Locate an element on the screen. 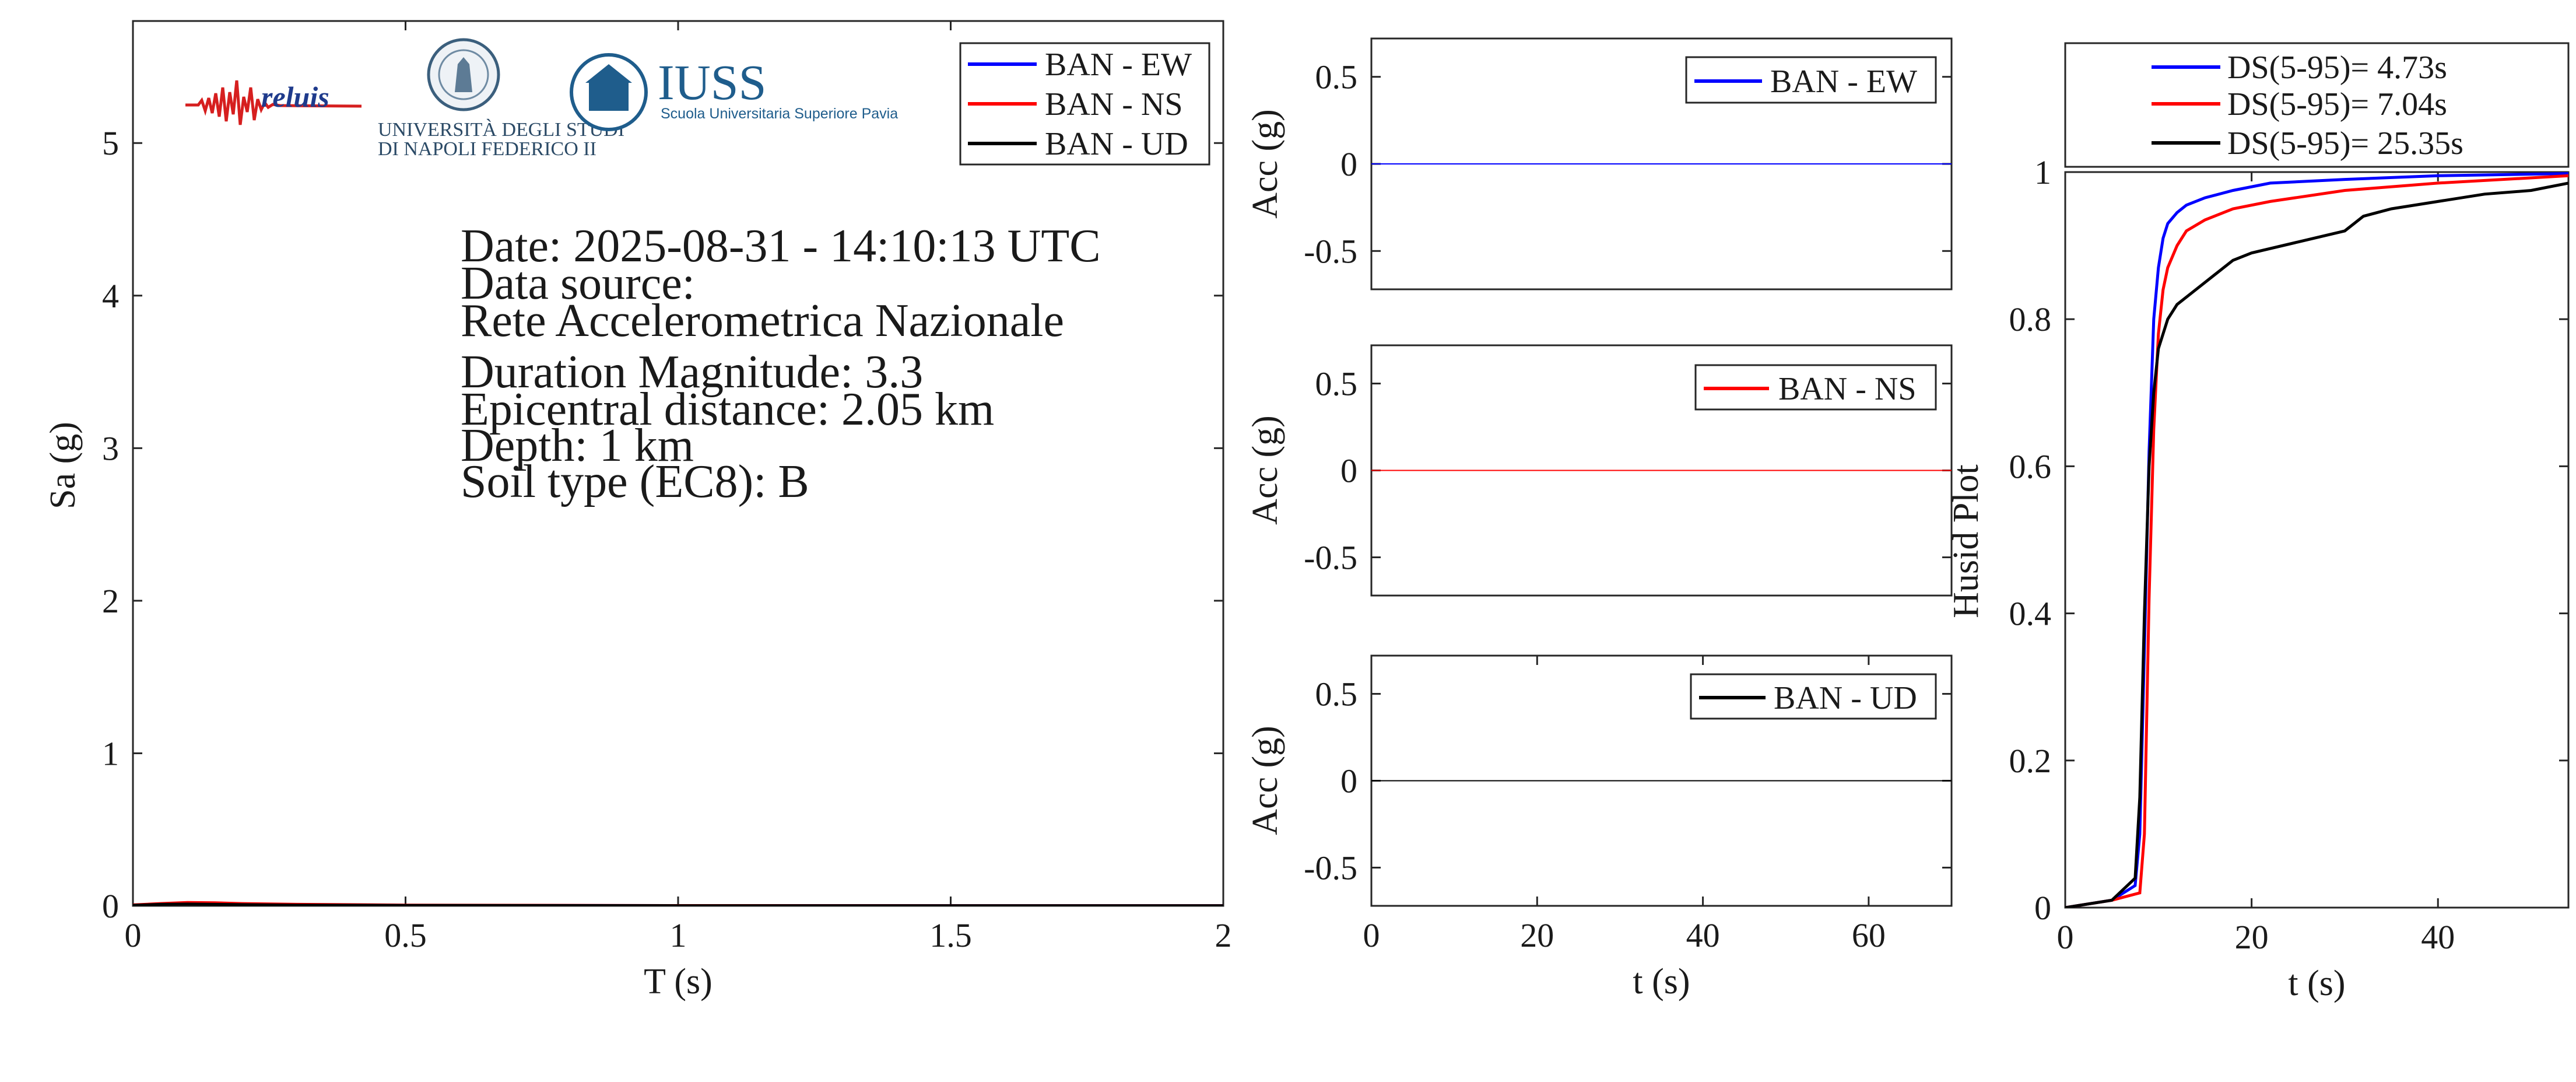 The height and width of the screenshot is (1082, 2576). plot-area is located at coordinates (2317, 540).